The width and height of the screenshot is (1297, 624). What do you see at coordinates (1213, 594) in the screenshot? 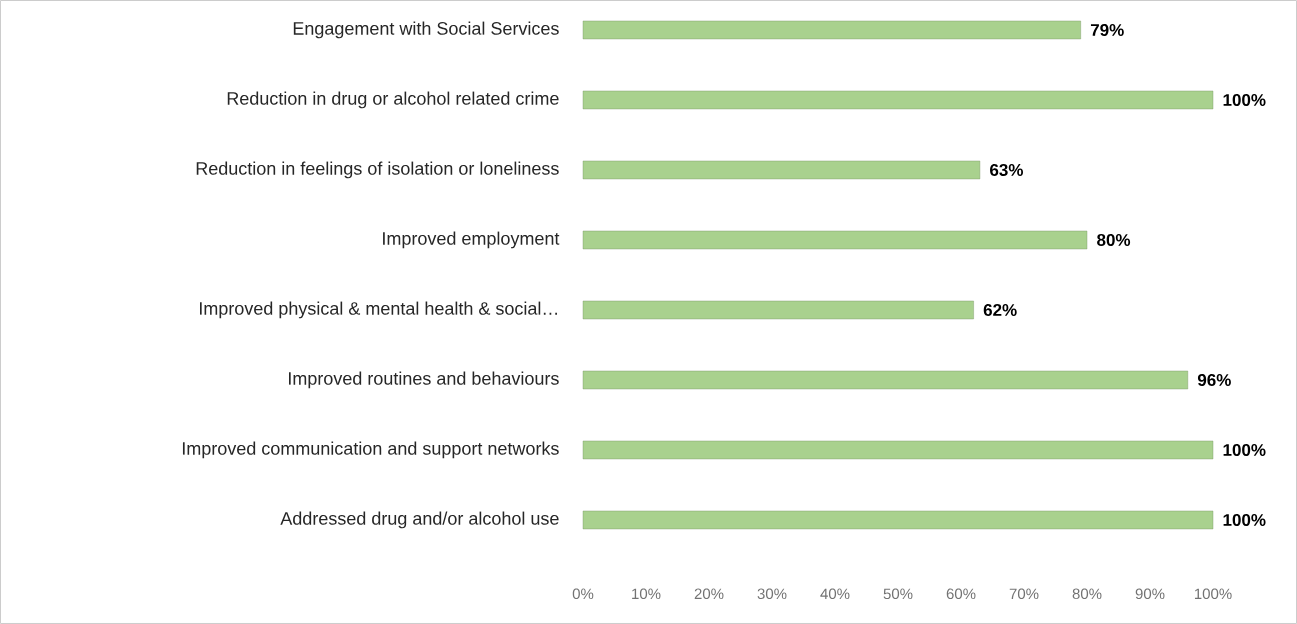
I see `x-tick-label: 100%` at bounding box center [1213, 594].